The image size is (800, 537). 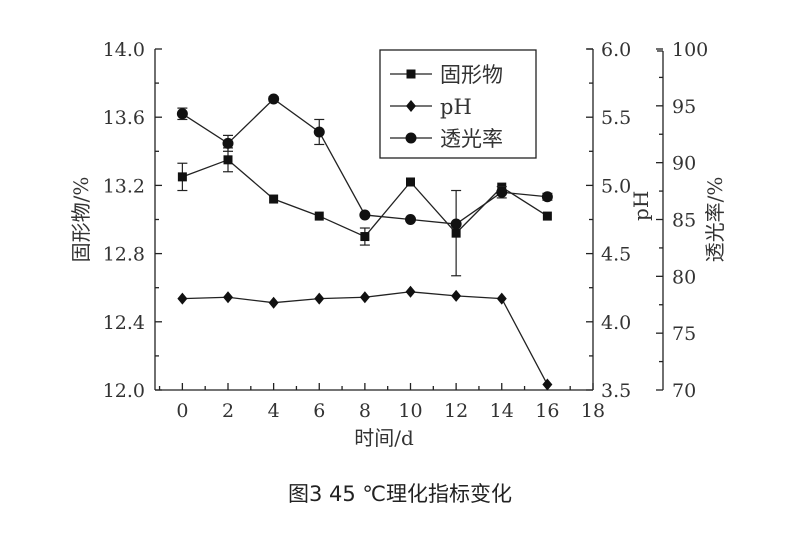 What do you see at coordinates (616, 118) in the screenshot?
I see `ph-tick-label: 5.5` at bounding box center [616, 118].